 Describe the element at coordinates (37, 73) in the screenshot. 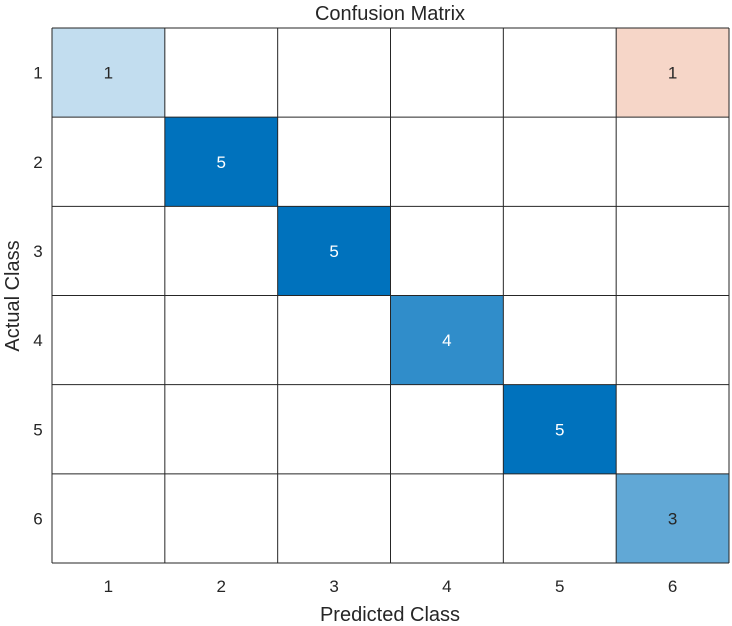

I see `y-tick-label: 1` at that location.